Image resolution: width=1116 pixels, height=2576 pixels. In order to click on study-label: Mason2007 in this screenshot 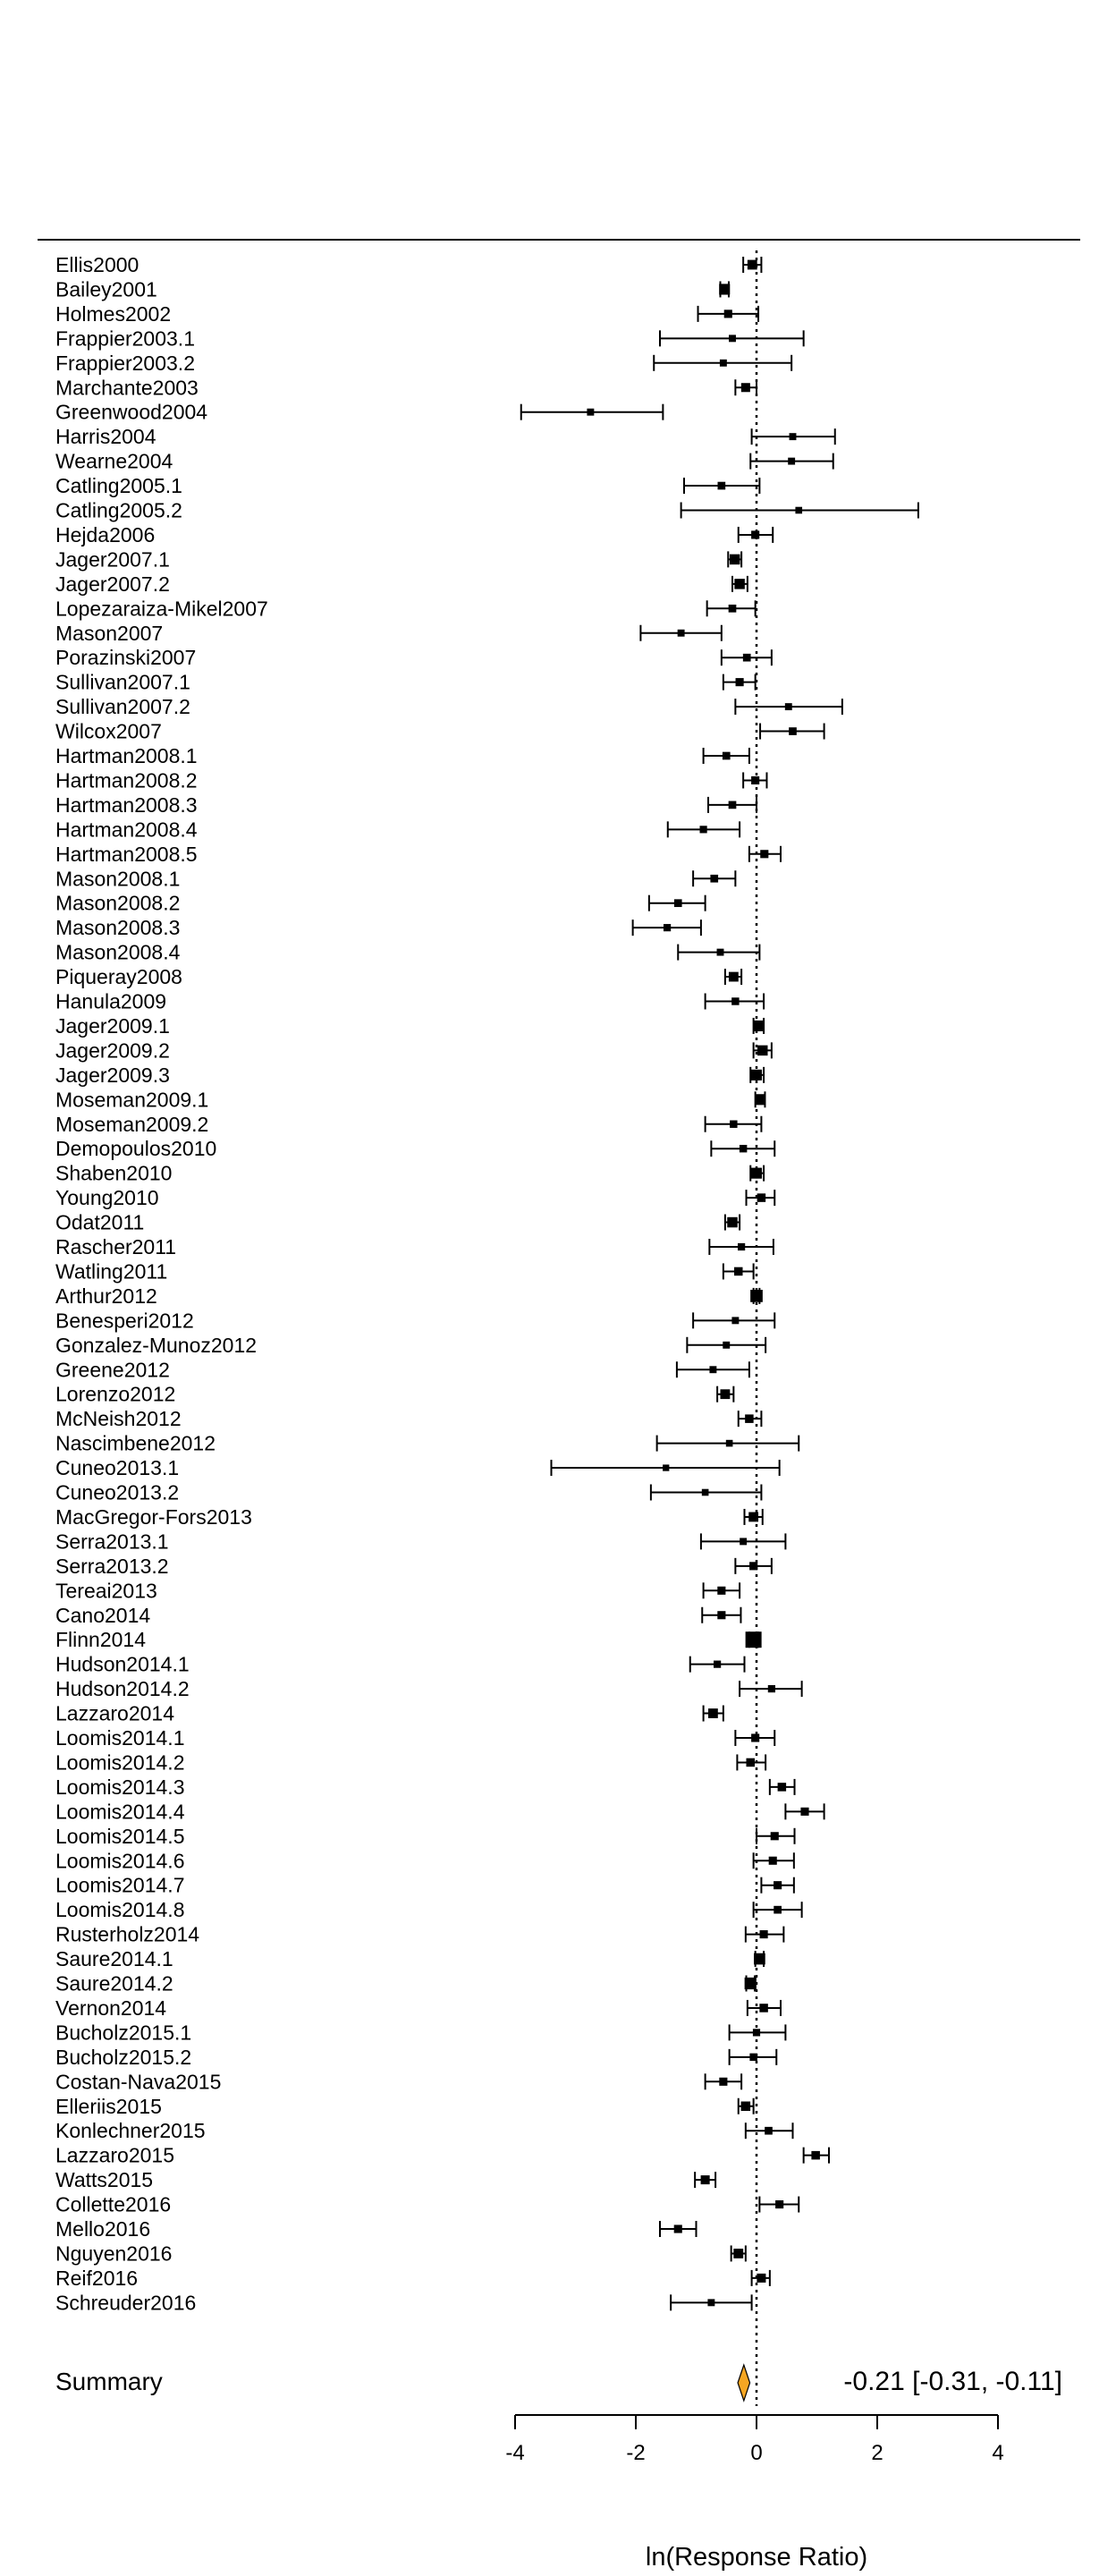, I will do `click(109, 633)`.